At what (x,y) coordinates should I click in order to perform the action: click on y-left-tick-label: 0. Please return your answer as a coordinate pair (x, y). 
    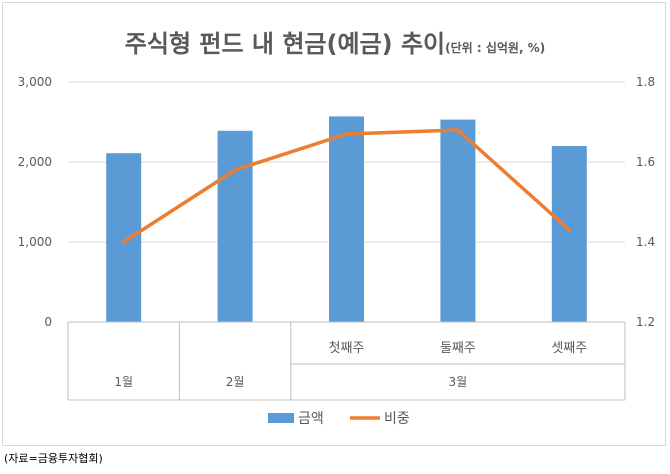
    Looking at the image, I should click on (48, 322).